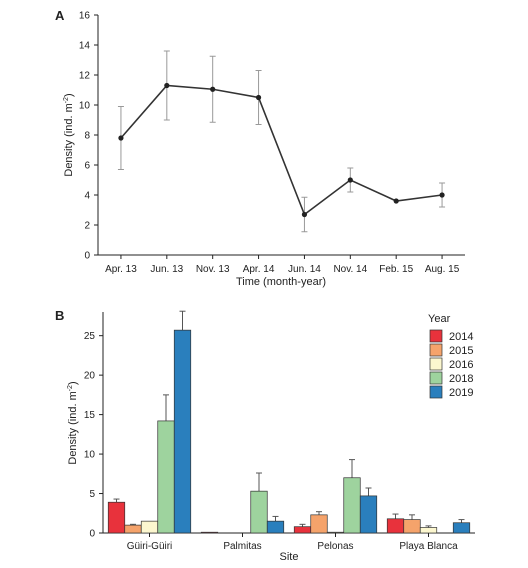 Image resolution: width=528 pixels, height=568 pixels. Describe the element at coordinates (436, 378) in the screenshot. I see `legend-swatch-2018` at that location.